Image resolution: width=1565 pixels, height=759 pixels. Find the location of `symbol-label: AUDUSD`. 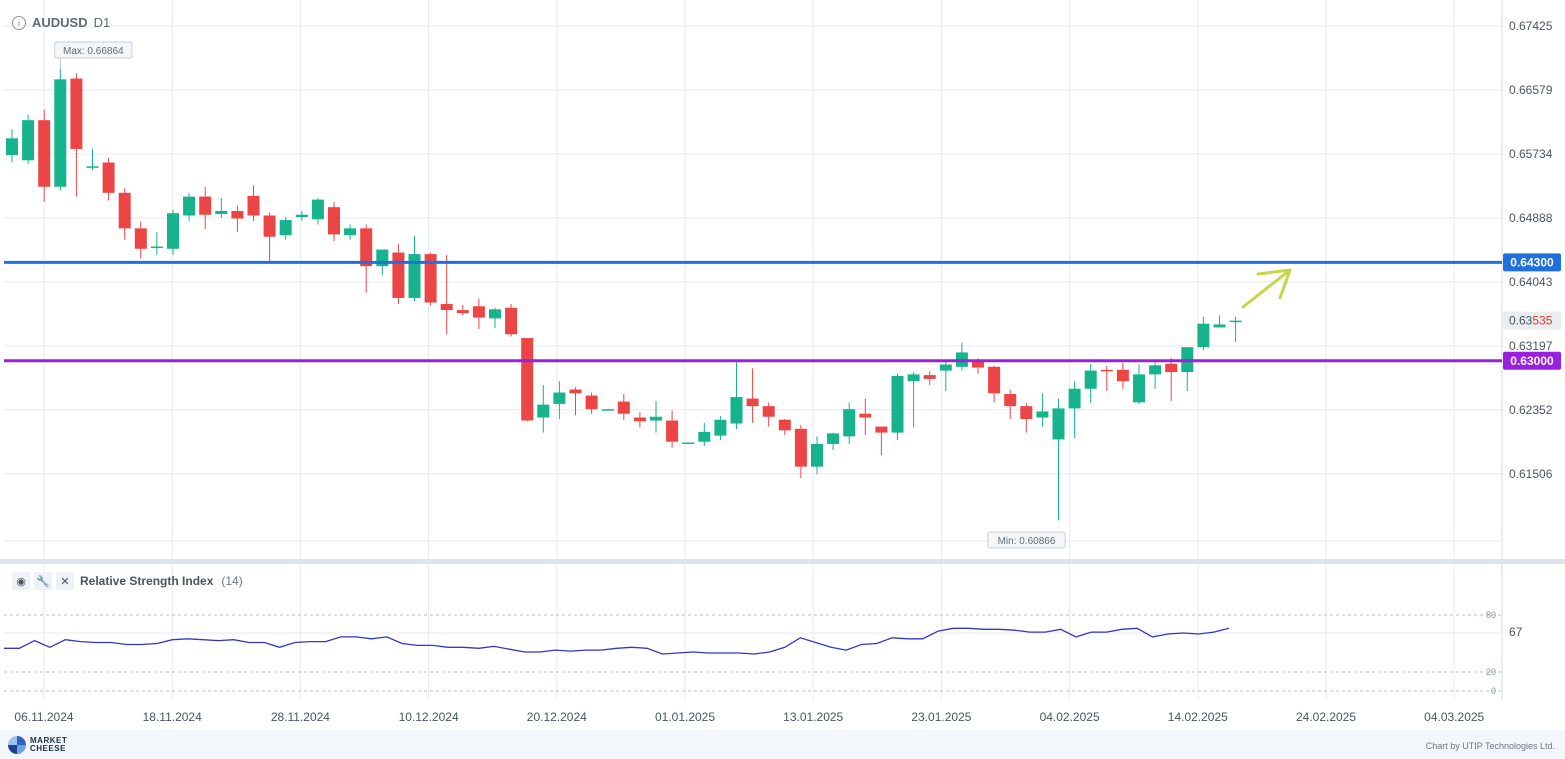

symbol-label: AUDUSD is located at coordinates (60, 22).